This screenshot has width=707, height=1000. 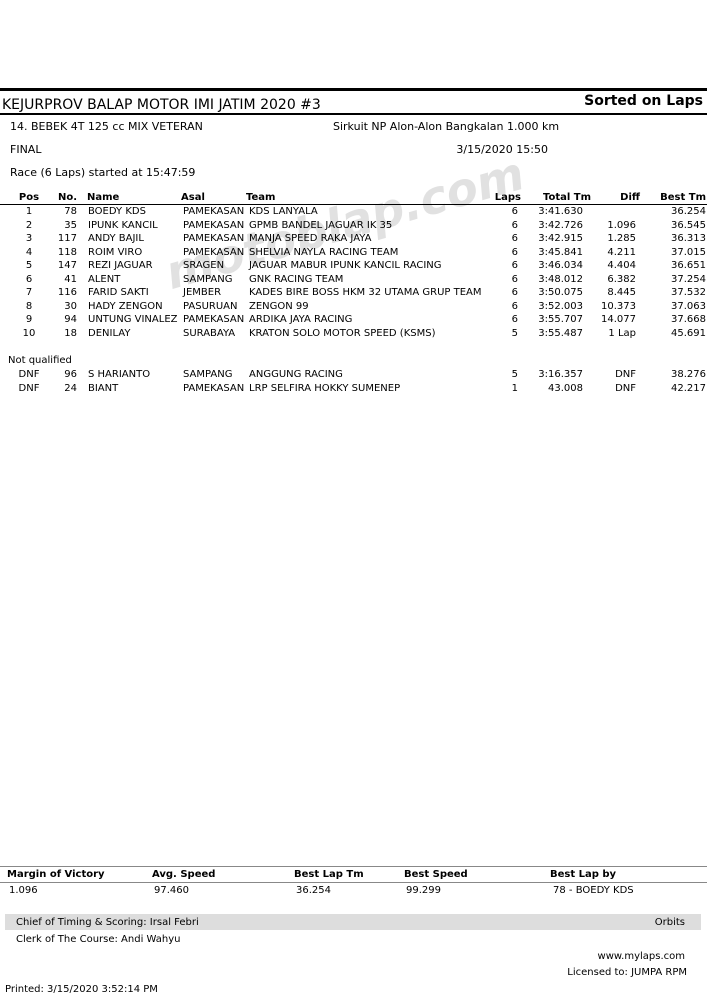 What do you see at coordinates (70, 333) in the screenshot?
I see `number: 18` at bounding box center [70, 333].